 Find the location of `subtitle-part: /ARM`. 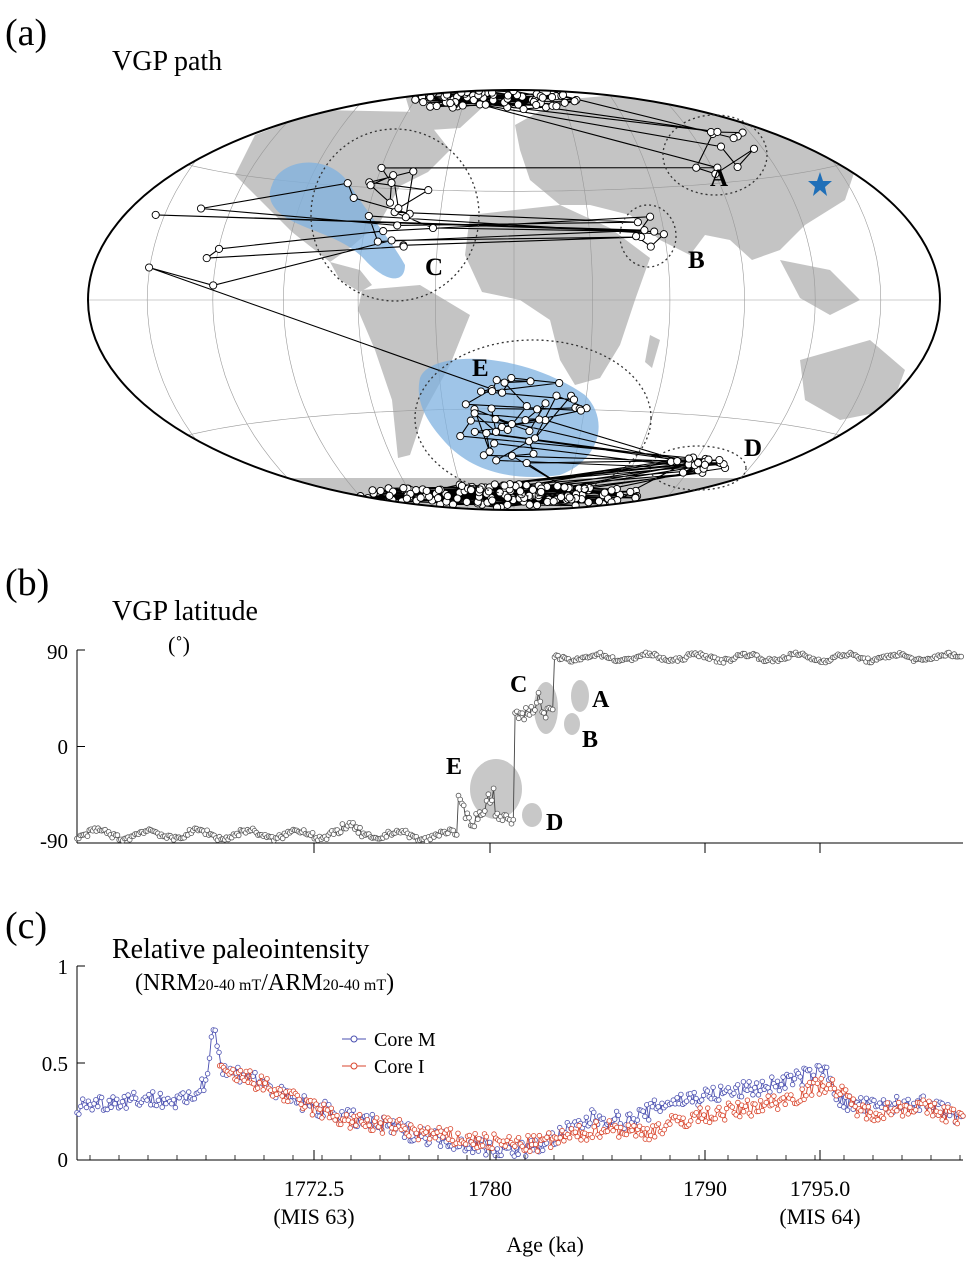

subtitle-part: /ARM is located at coordinates (291, 983).